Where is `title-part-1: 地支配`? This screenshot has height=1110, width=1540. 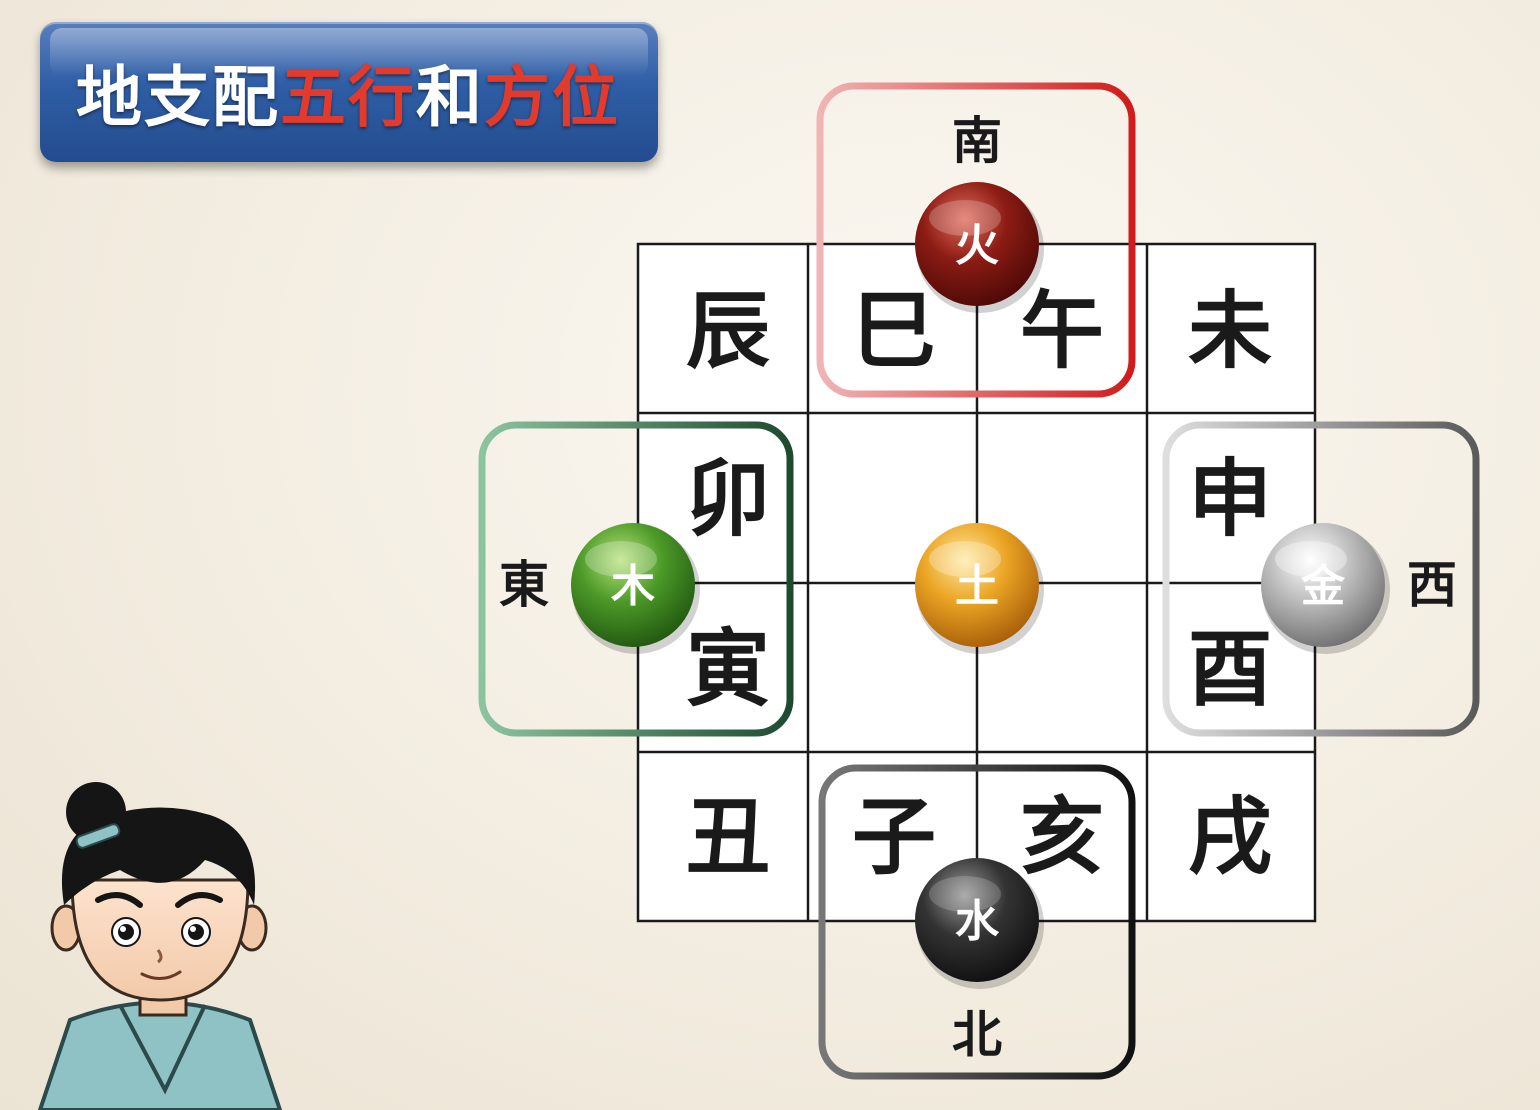
title-part-1: 地支配 is located at coordinates (178, 97).